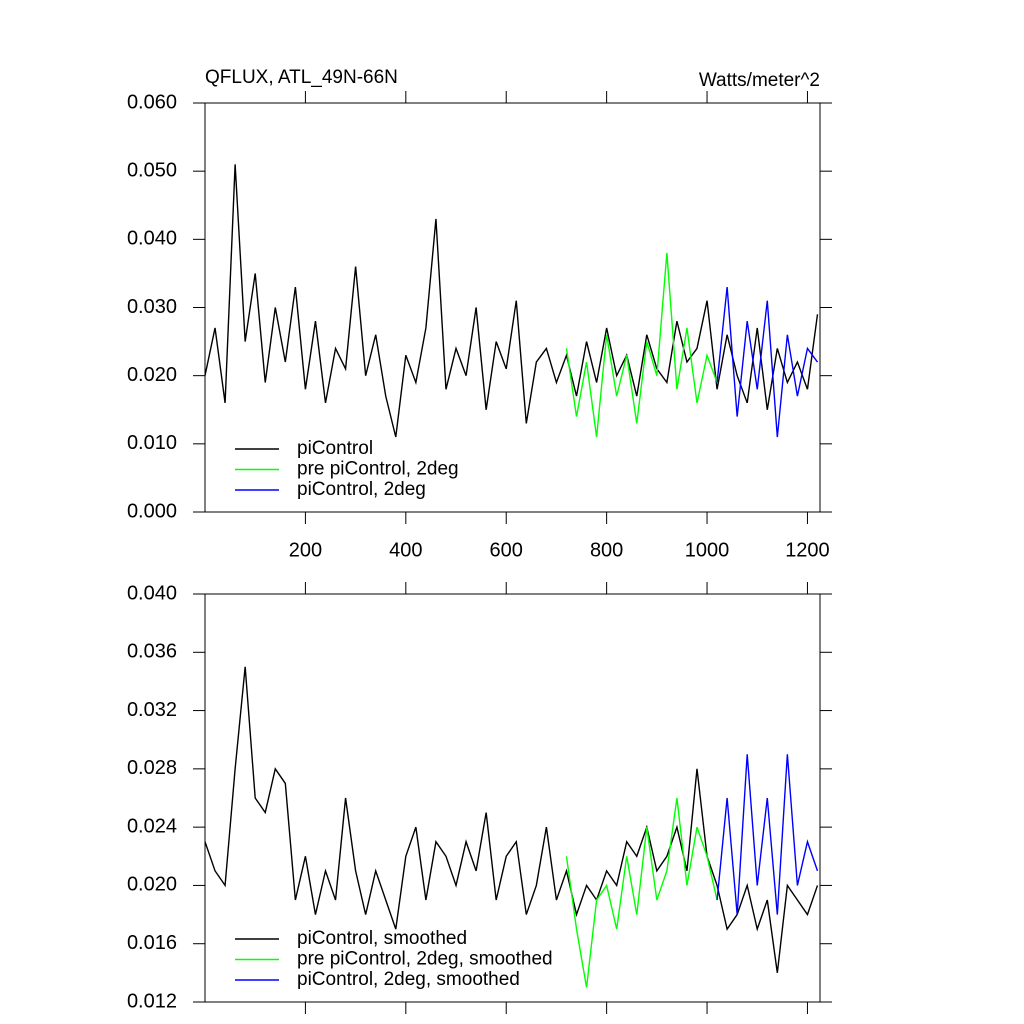 The height and width of the screenshot is (1024, 1024). Describe the element at coordinates (707, 550) in the screenshot. I see `x-tick-label: 1000` at that location.